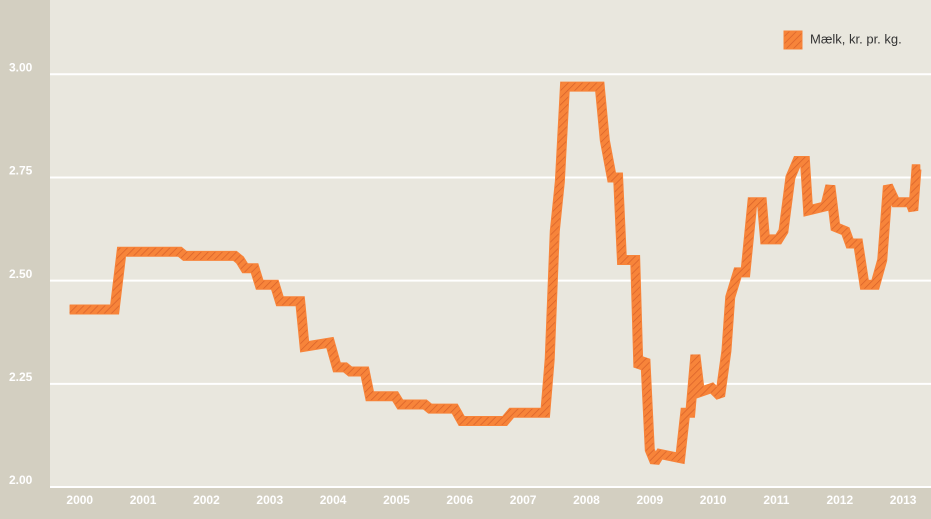 The image size is (931, 519). What do you see at coordinates (903, 500) in the screenshot?
I see `x-tick-label: 2013` at bounding box center [903, 500].